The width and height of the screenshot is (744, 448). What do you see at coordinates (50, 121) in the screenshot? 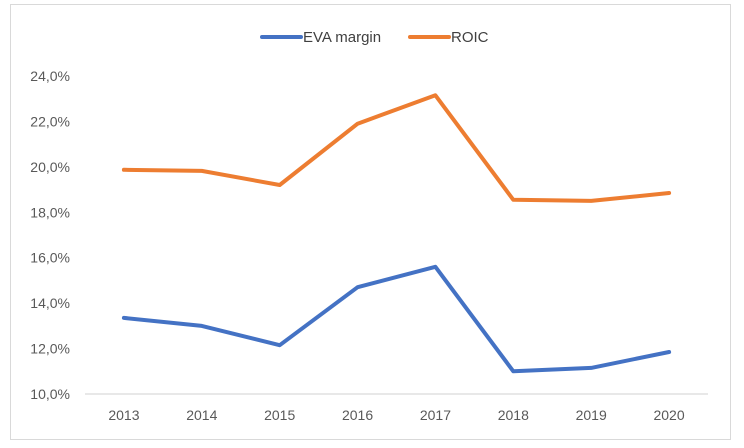
I see `y-tick-label: 22,0%` at bounding box center [50, 121].